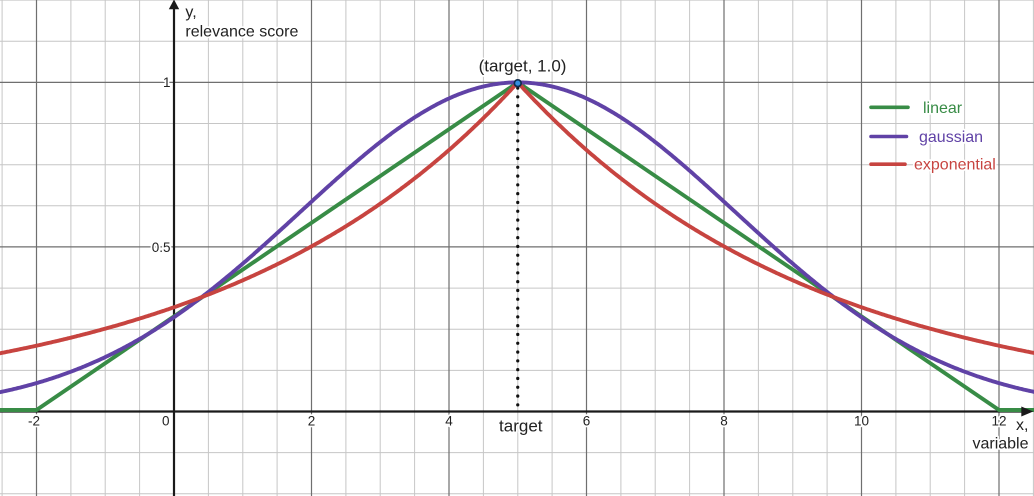 The height and width of the screenshot is (496, 1034). I want to click on svg-text: x,, so click(1022, 425).